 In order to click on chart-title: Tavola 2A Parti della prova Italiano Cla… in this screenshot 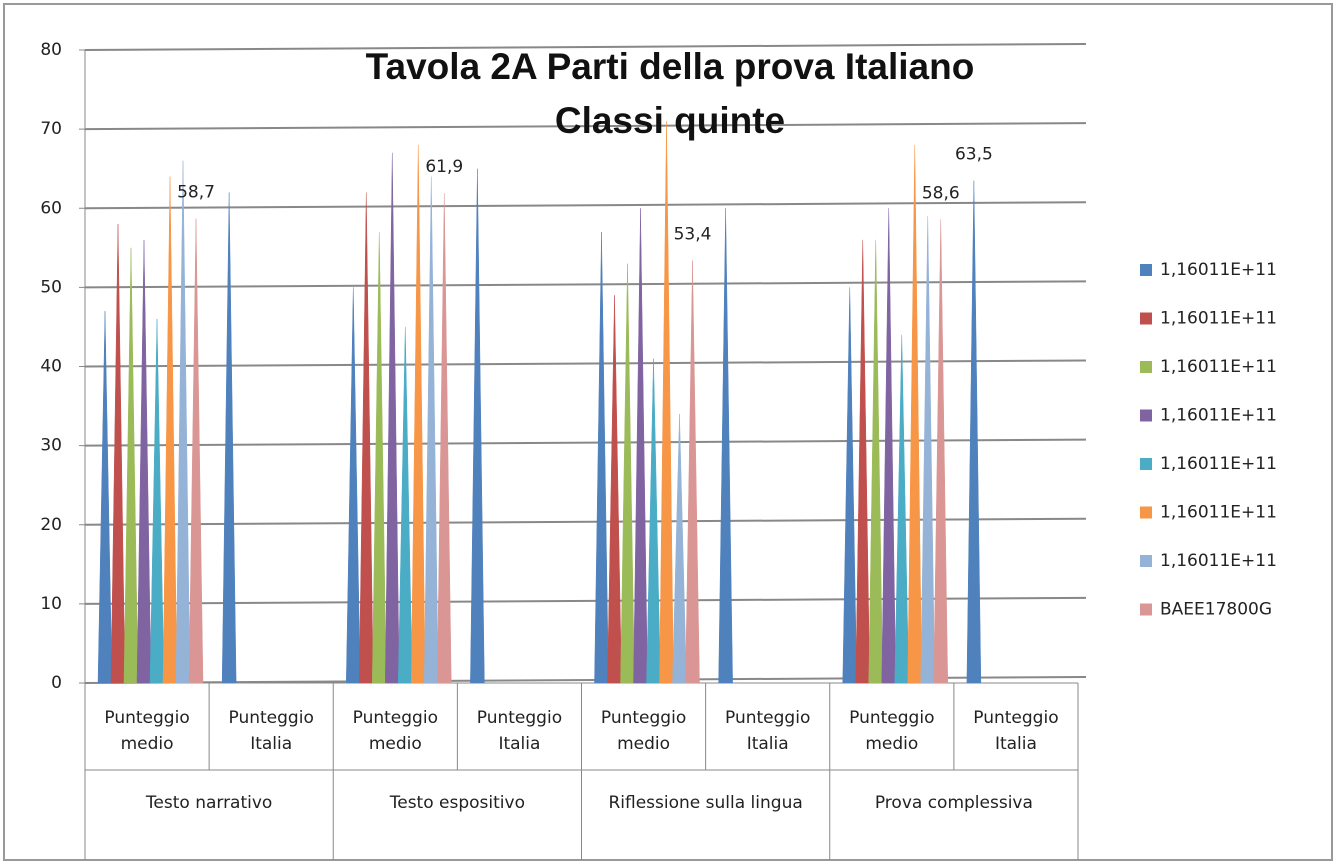, I will do `click(670, 93)`.